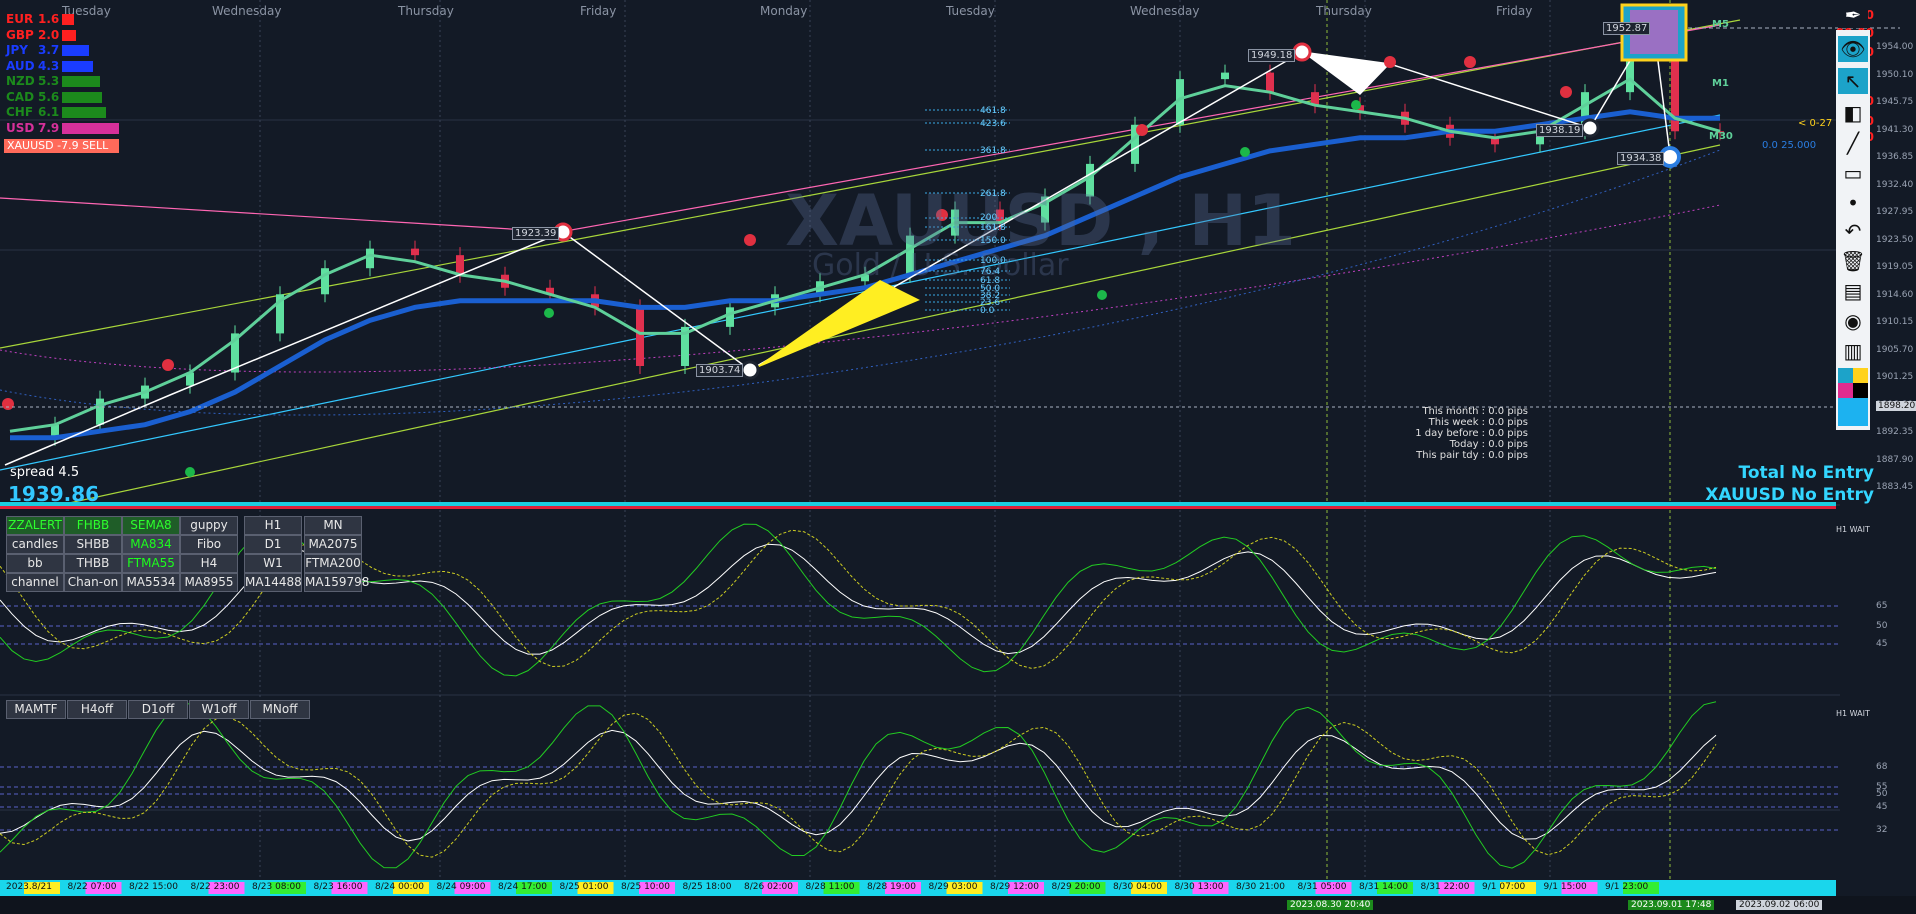 This screenshot has width=1916, height=914. I want to click on indicator-button: MA14488, so click(273, 582).